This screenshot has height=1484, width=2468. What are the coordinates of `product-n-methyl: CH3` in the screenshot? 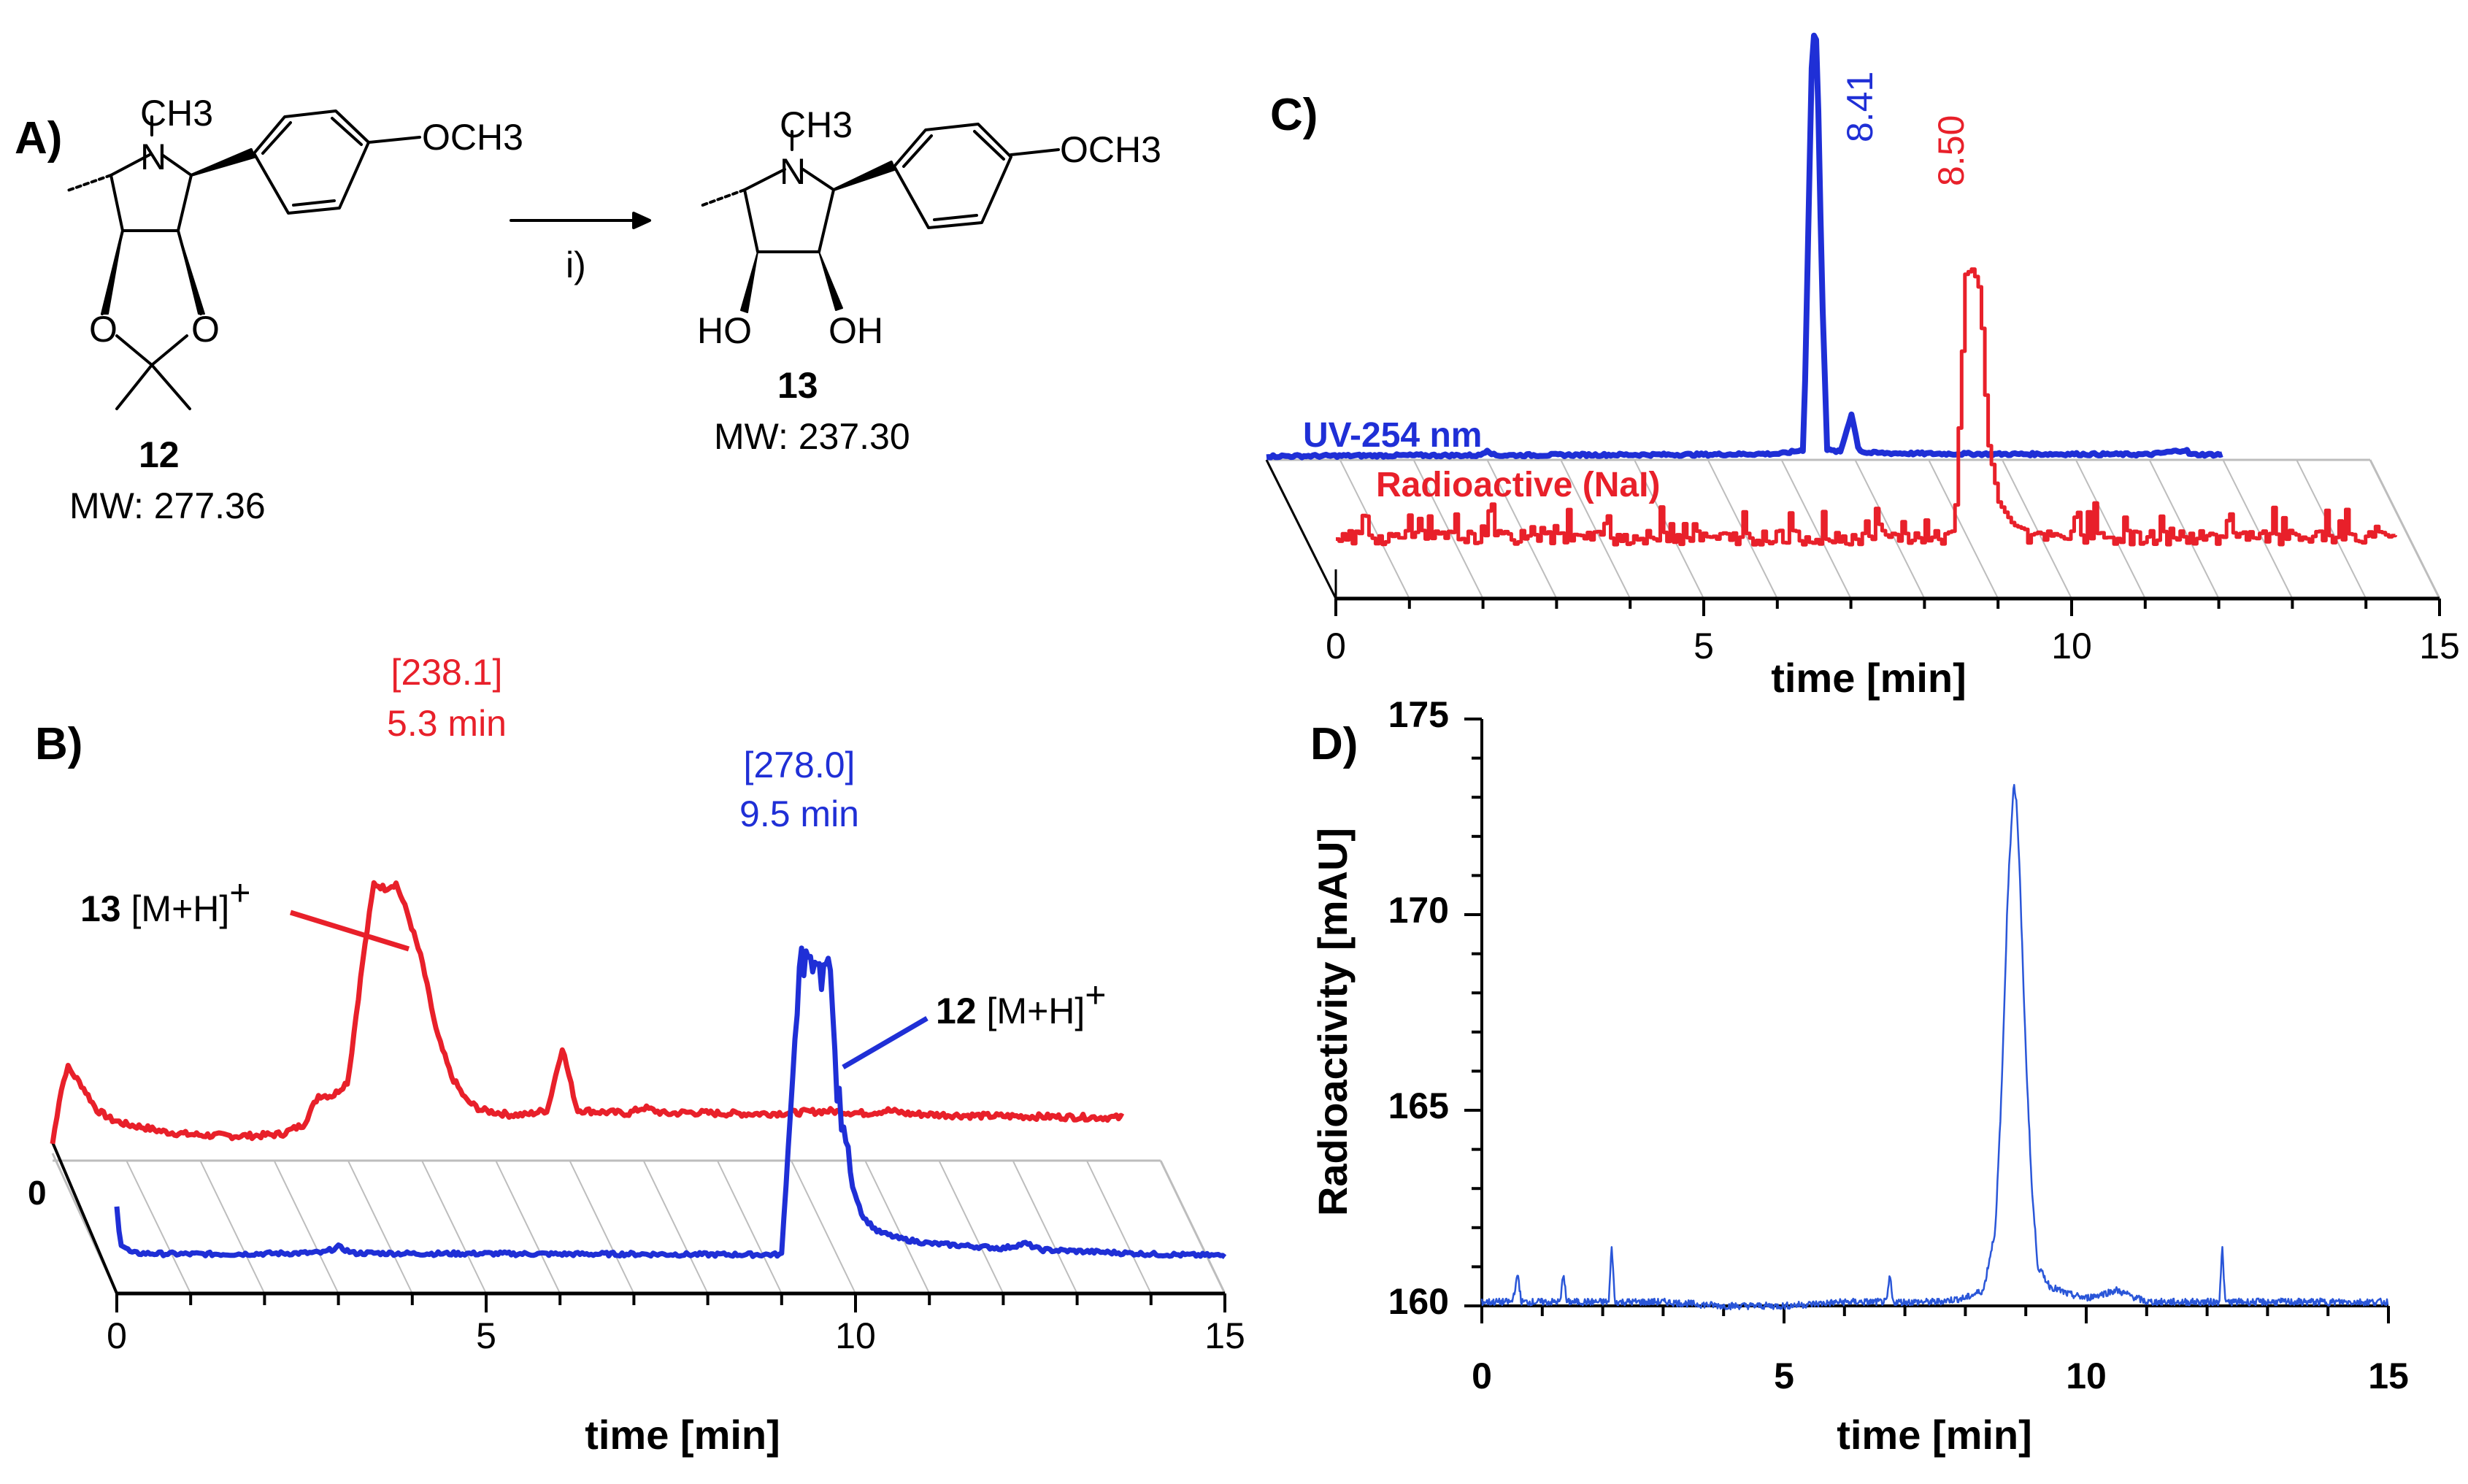 It's located at (816, 124).